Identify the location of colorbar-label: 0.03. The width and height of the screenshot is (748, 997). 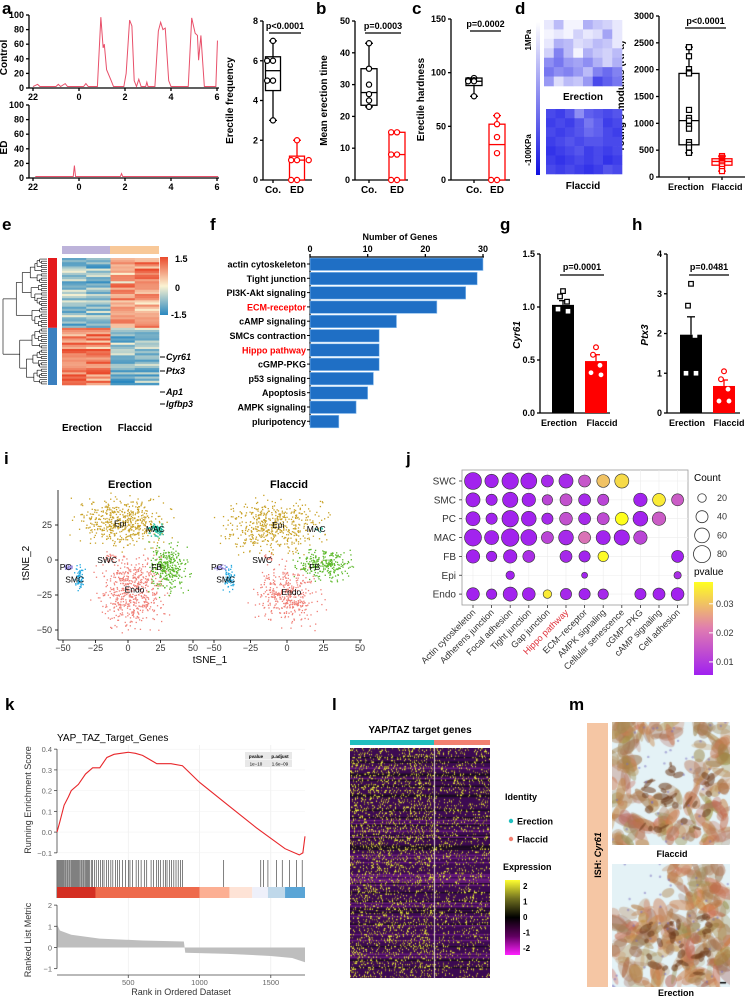
(725, 604).